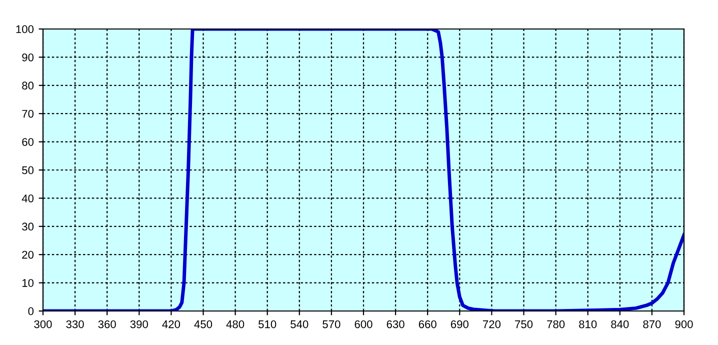  I want to click on x-tick-label: 390, so click(139, 324).